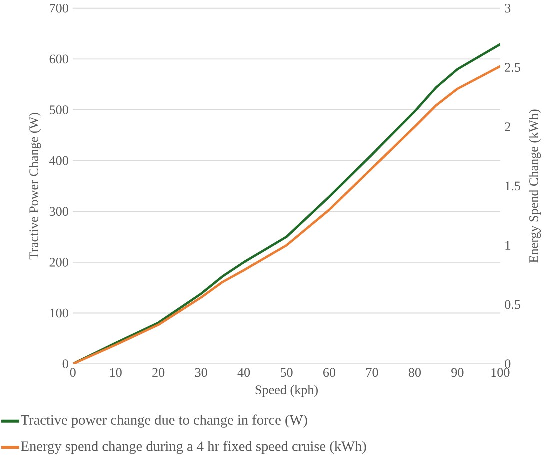 This screenshot has height=455, width=545. What do you see at coordinates (507, 127) in the screenshot?
I see `y2-tick-label: 2` at bounding box center [507, 127].